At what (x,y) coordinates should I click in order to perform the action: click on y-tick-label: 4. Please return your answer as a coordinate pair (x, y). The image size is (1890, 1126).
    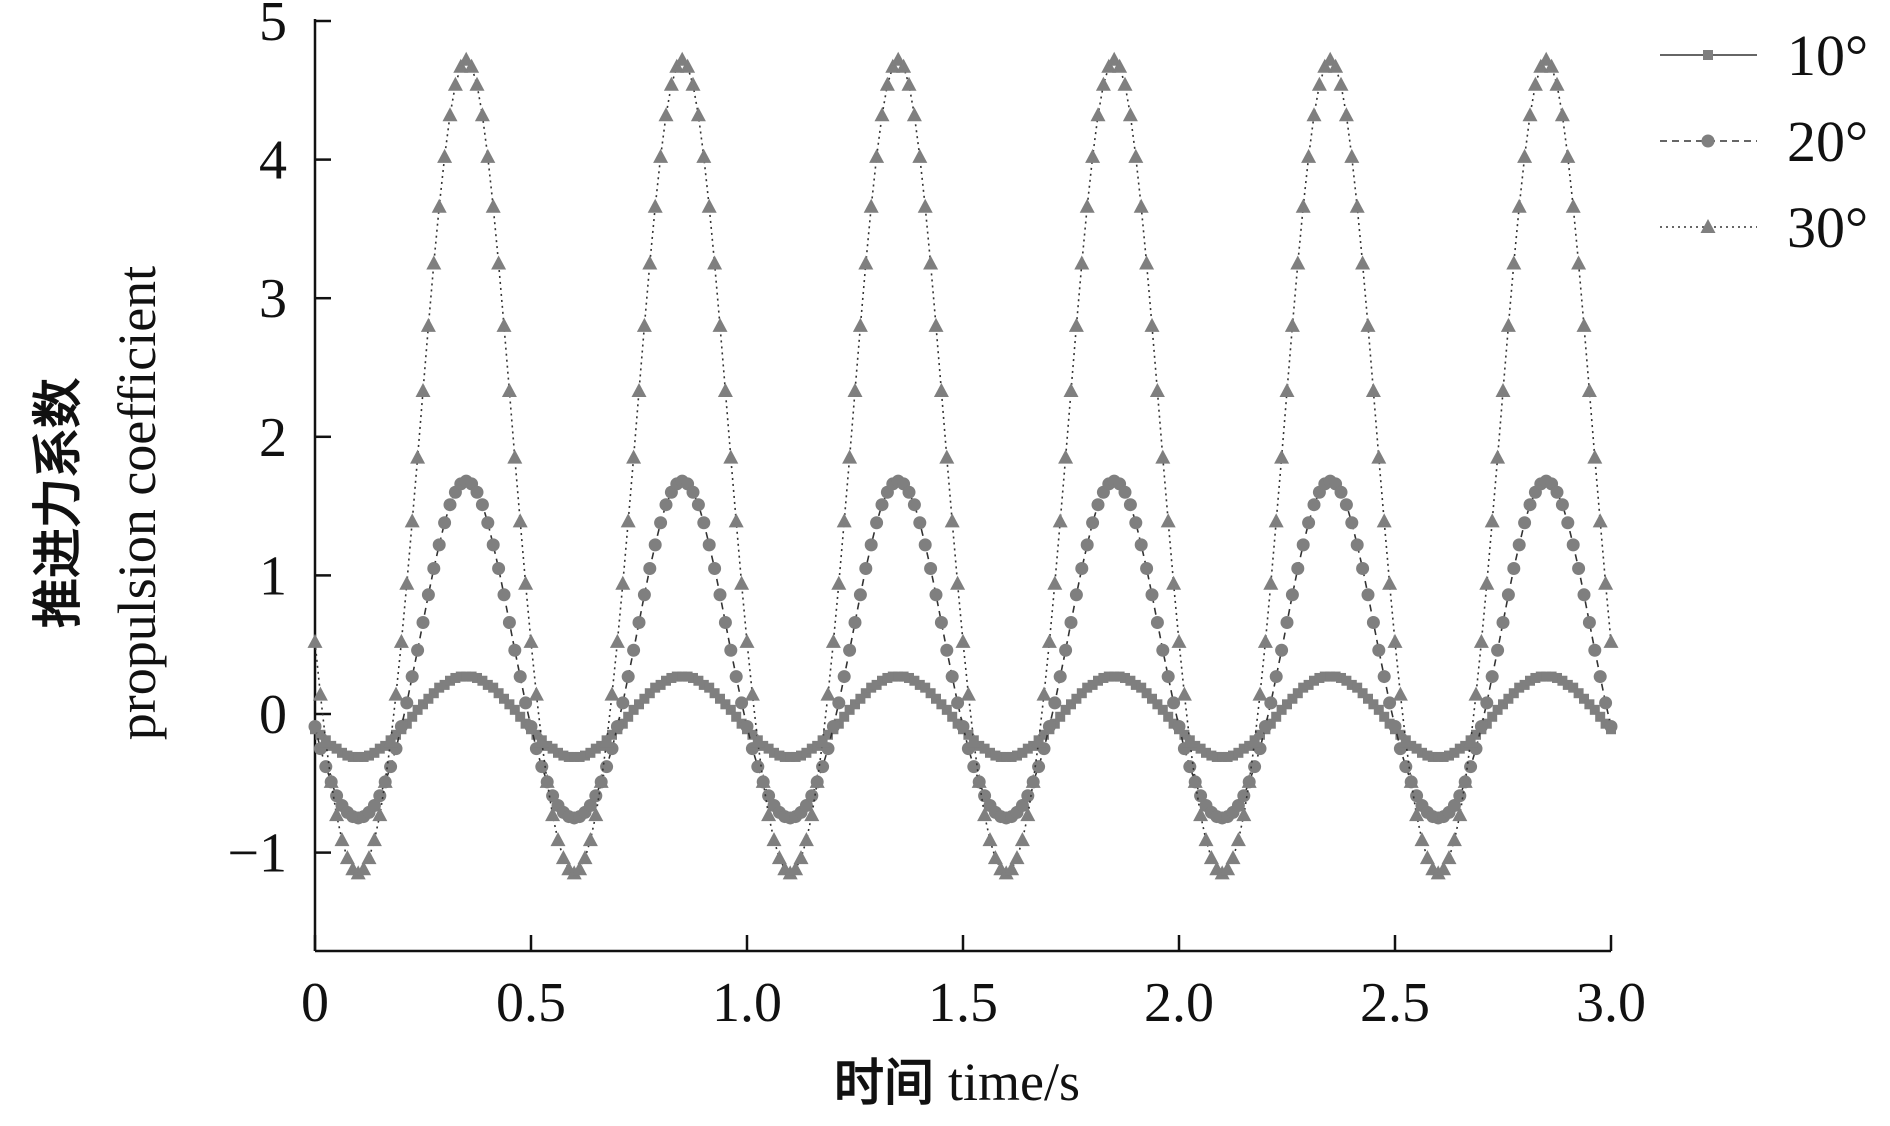
    Looking at the image, I should click on (273, 161).